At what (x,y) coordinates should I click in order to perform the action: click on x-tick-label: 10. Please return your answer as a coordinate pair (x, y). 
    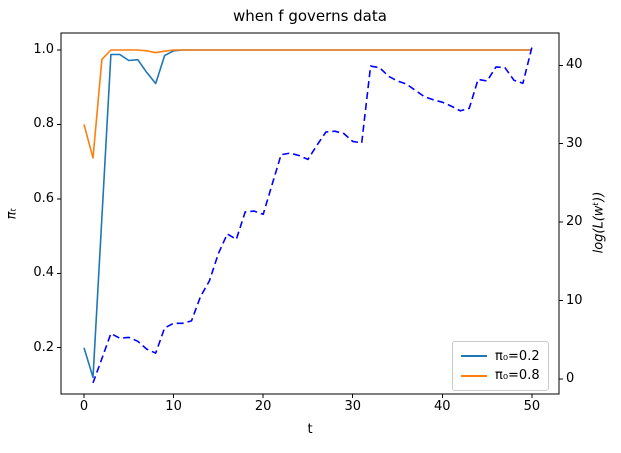
    Looking at the image, I should click on (173, 406).